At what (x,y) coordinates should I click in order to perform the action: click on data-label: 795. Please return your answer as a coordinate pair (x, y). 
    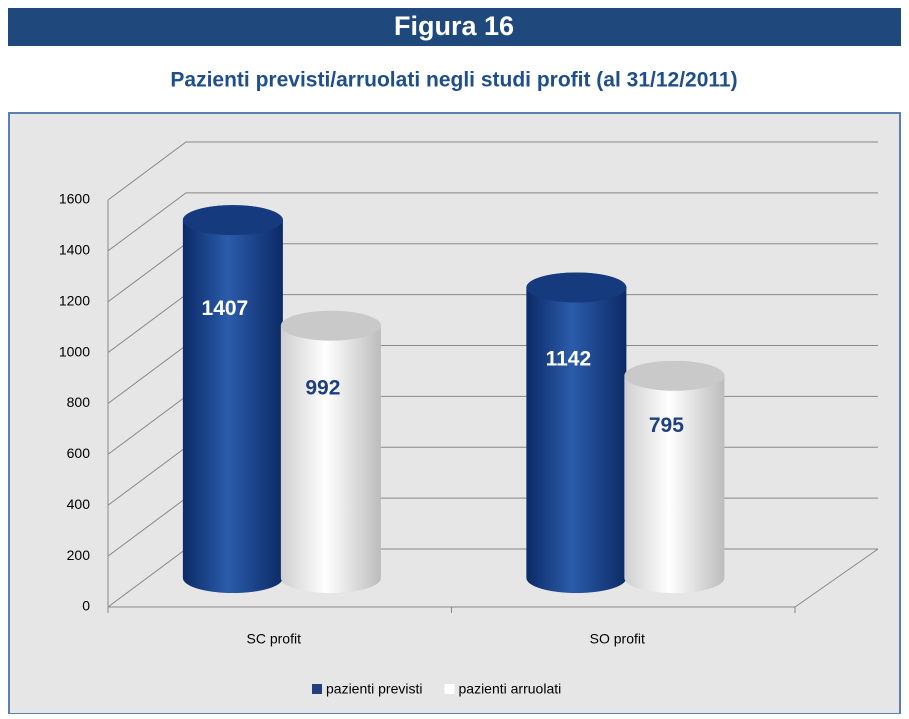
    Looking at the image, I should click on (666, 425).